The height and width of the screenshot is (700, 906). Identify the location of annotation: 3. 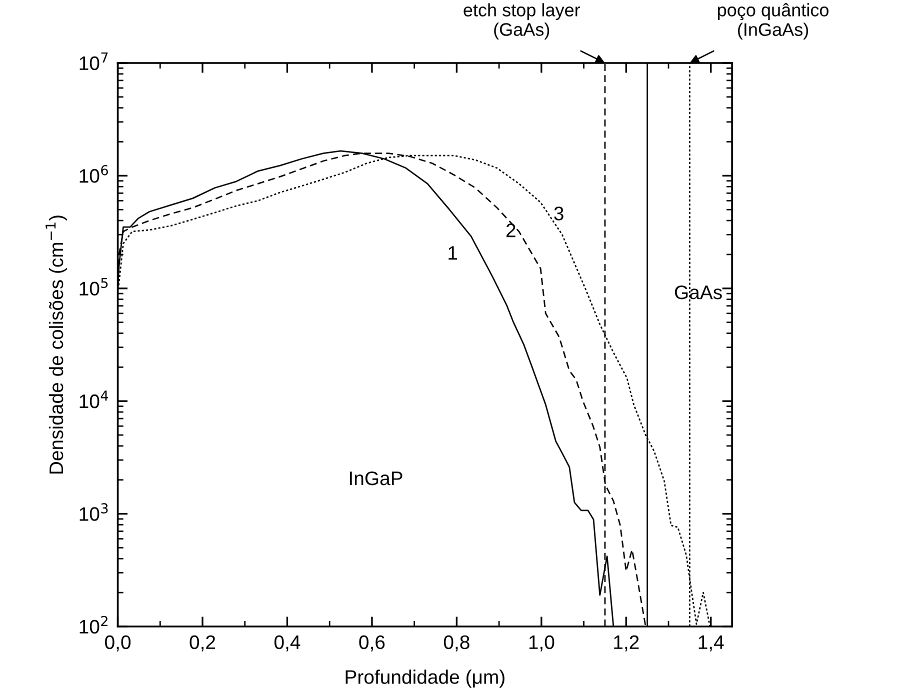
(559, 213).